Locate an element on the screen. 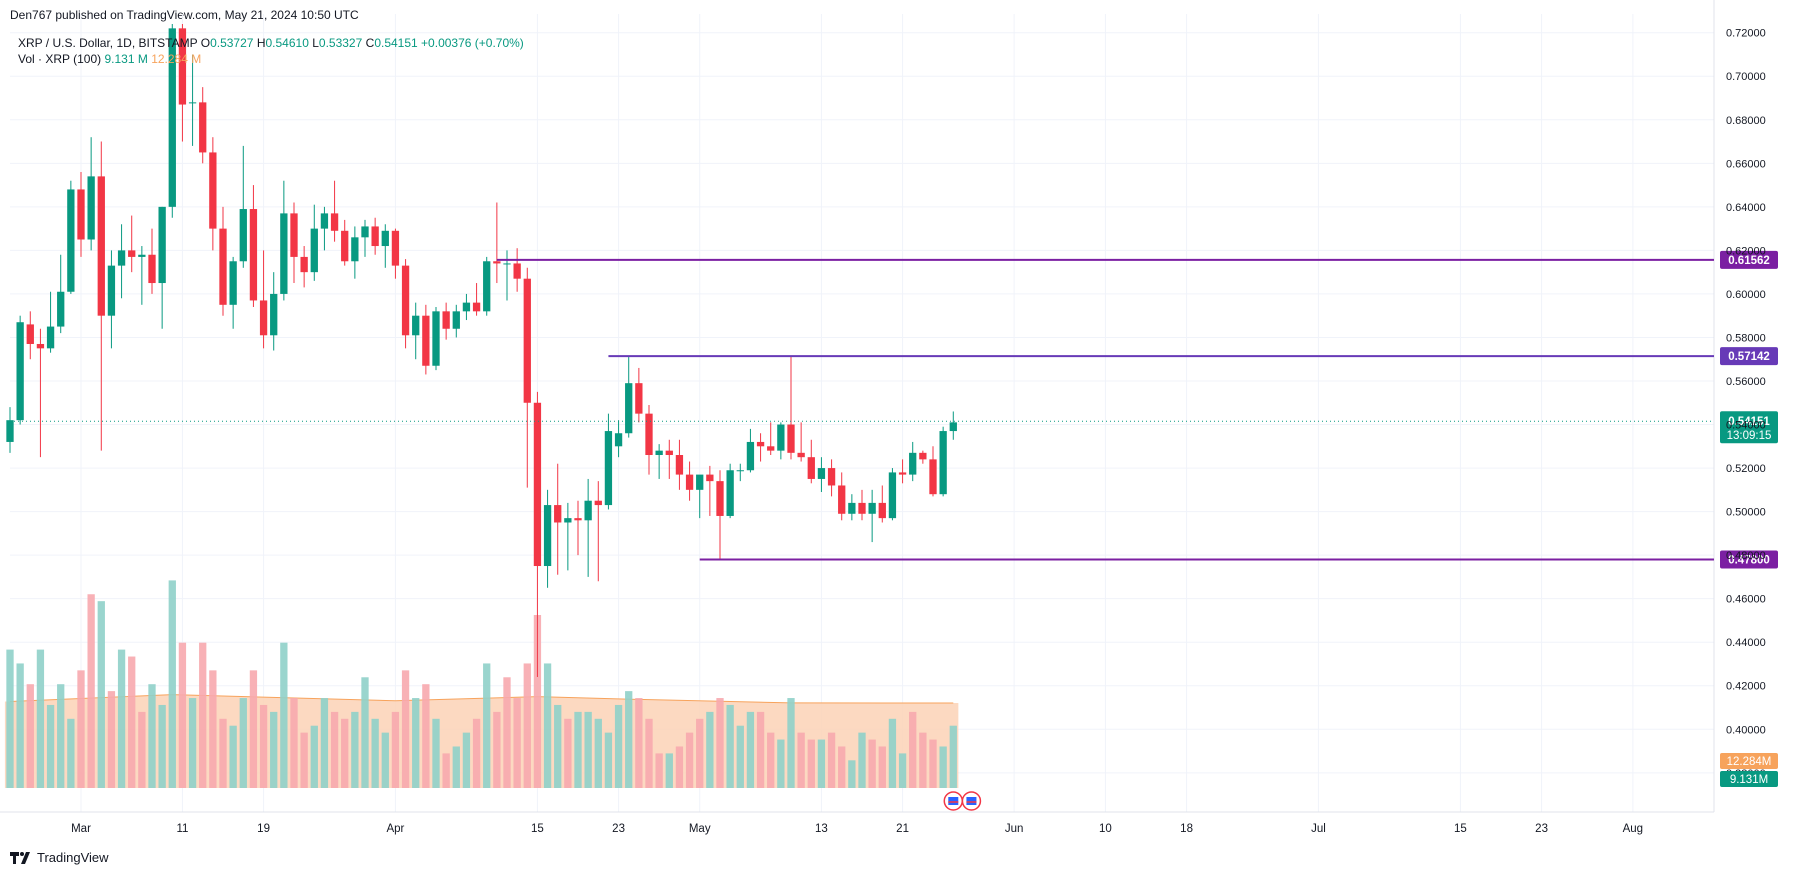 The image size is (1794, 877). volume-label: Vol · XRP (100) is located at coordinates (60, 59).